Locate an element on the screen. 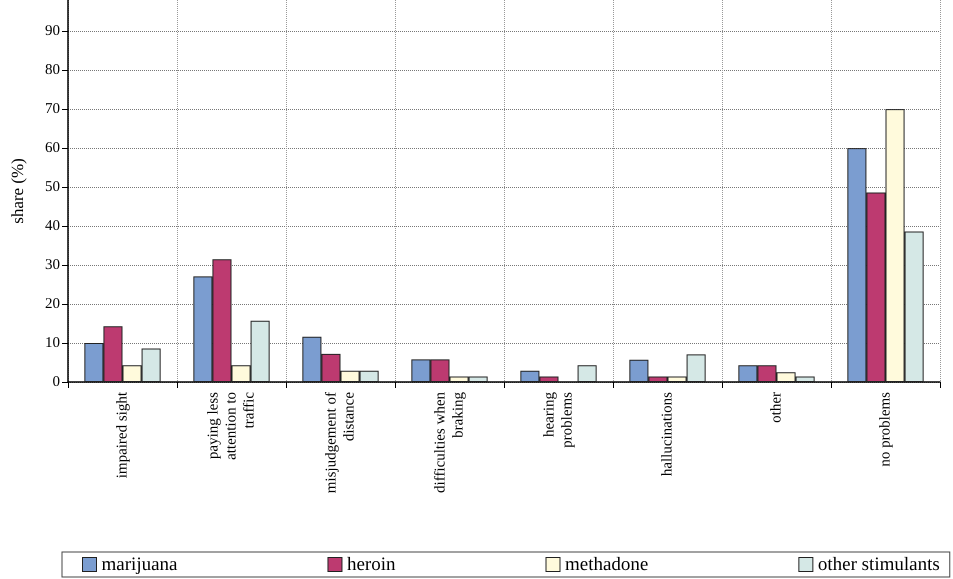 This screenshot has height=579, width=953. legend-label: methadone is located at coordinates (606, 564).